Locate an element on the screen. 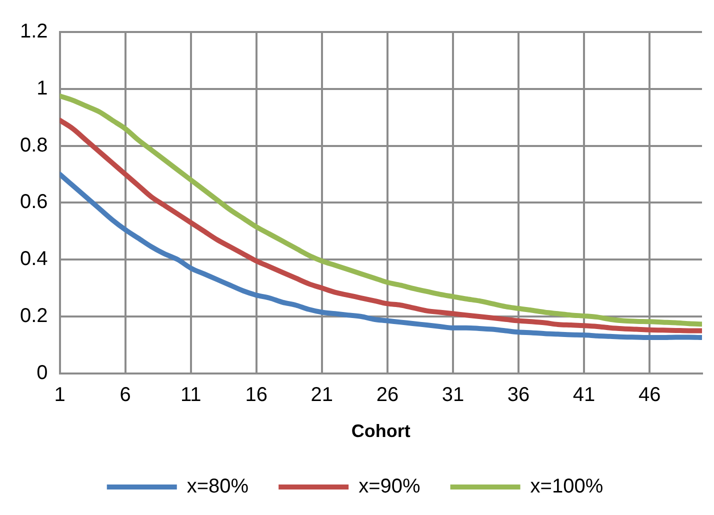 This screenshot has width=714, height=515. x-tick-label: 1 is located at coordinates (60, 395).